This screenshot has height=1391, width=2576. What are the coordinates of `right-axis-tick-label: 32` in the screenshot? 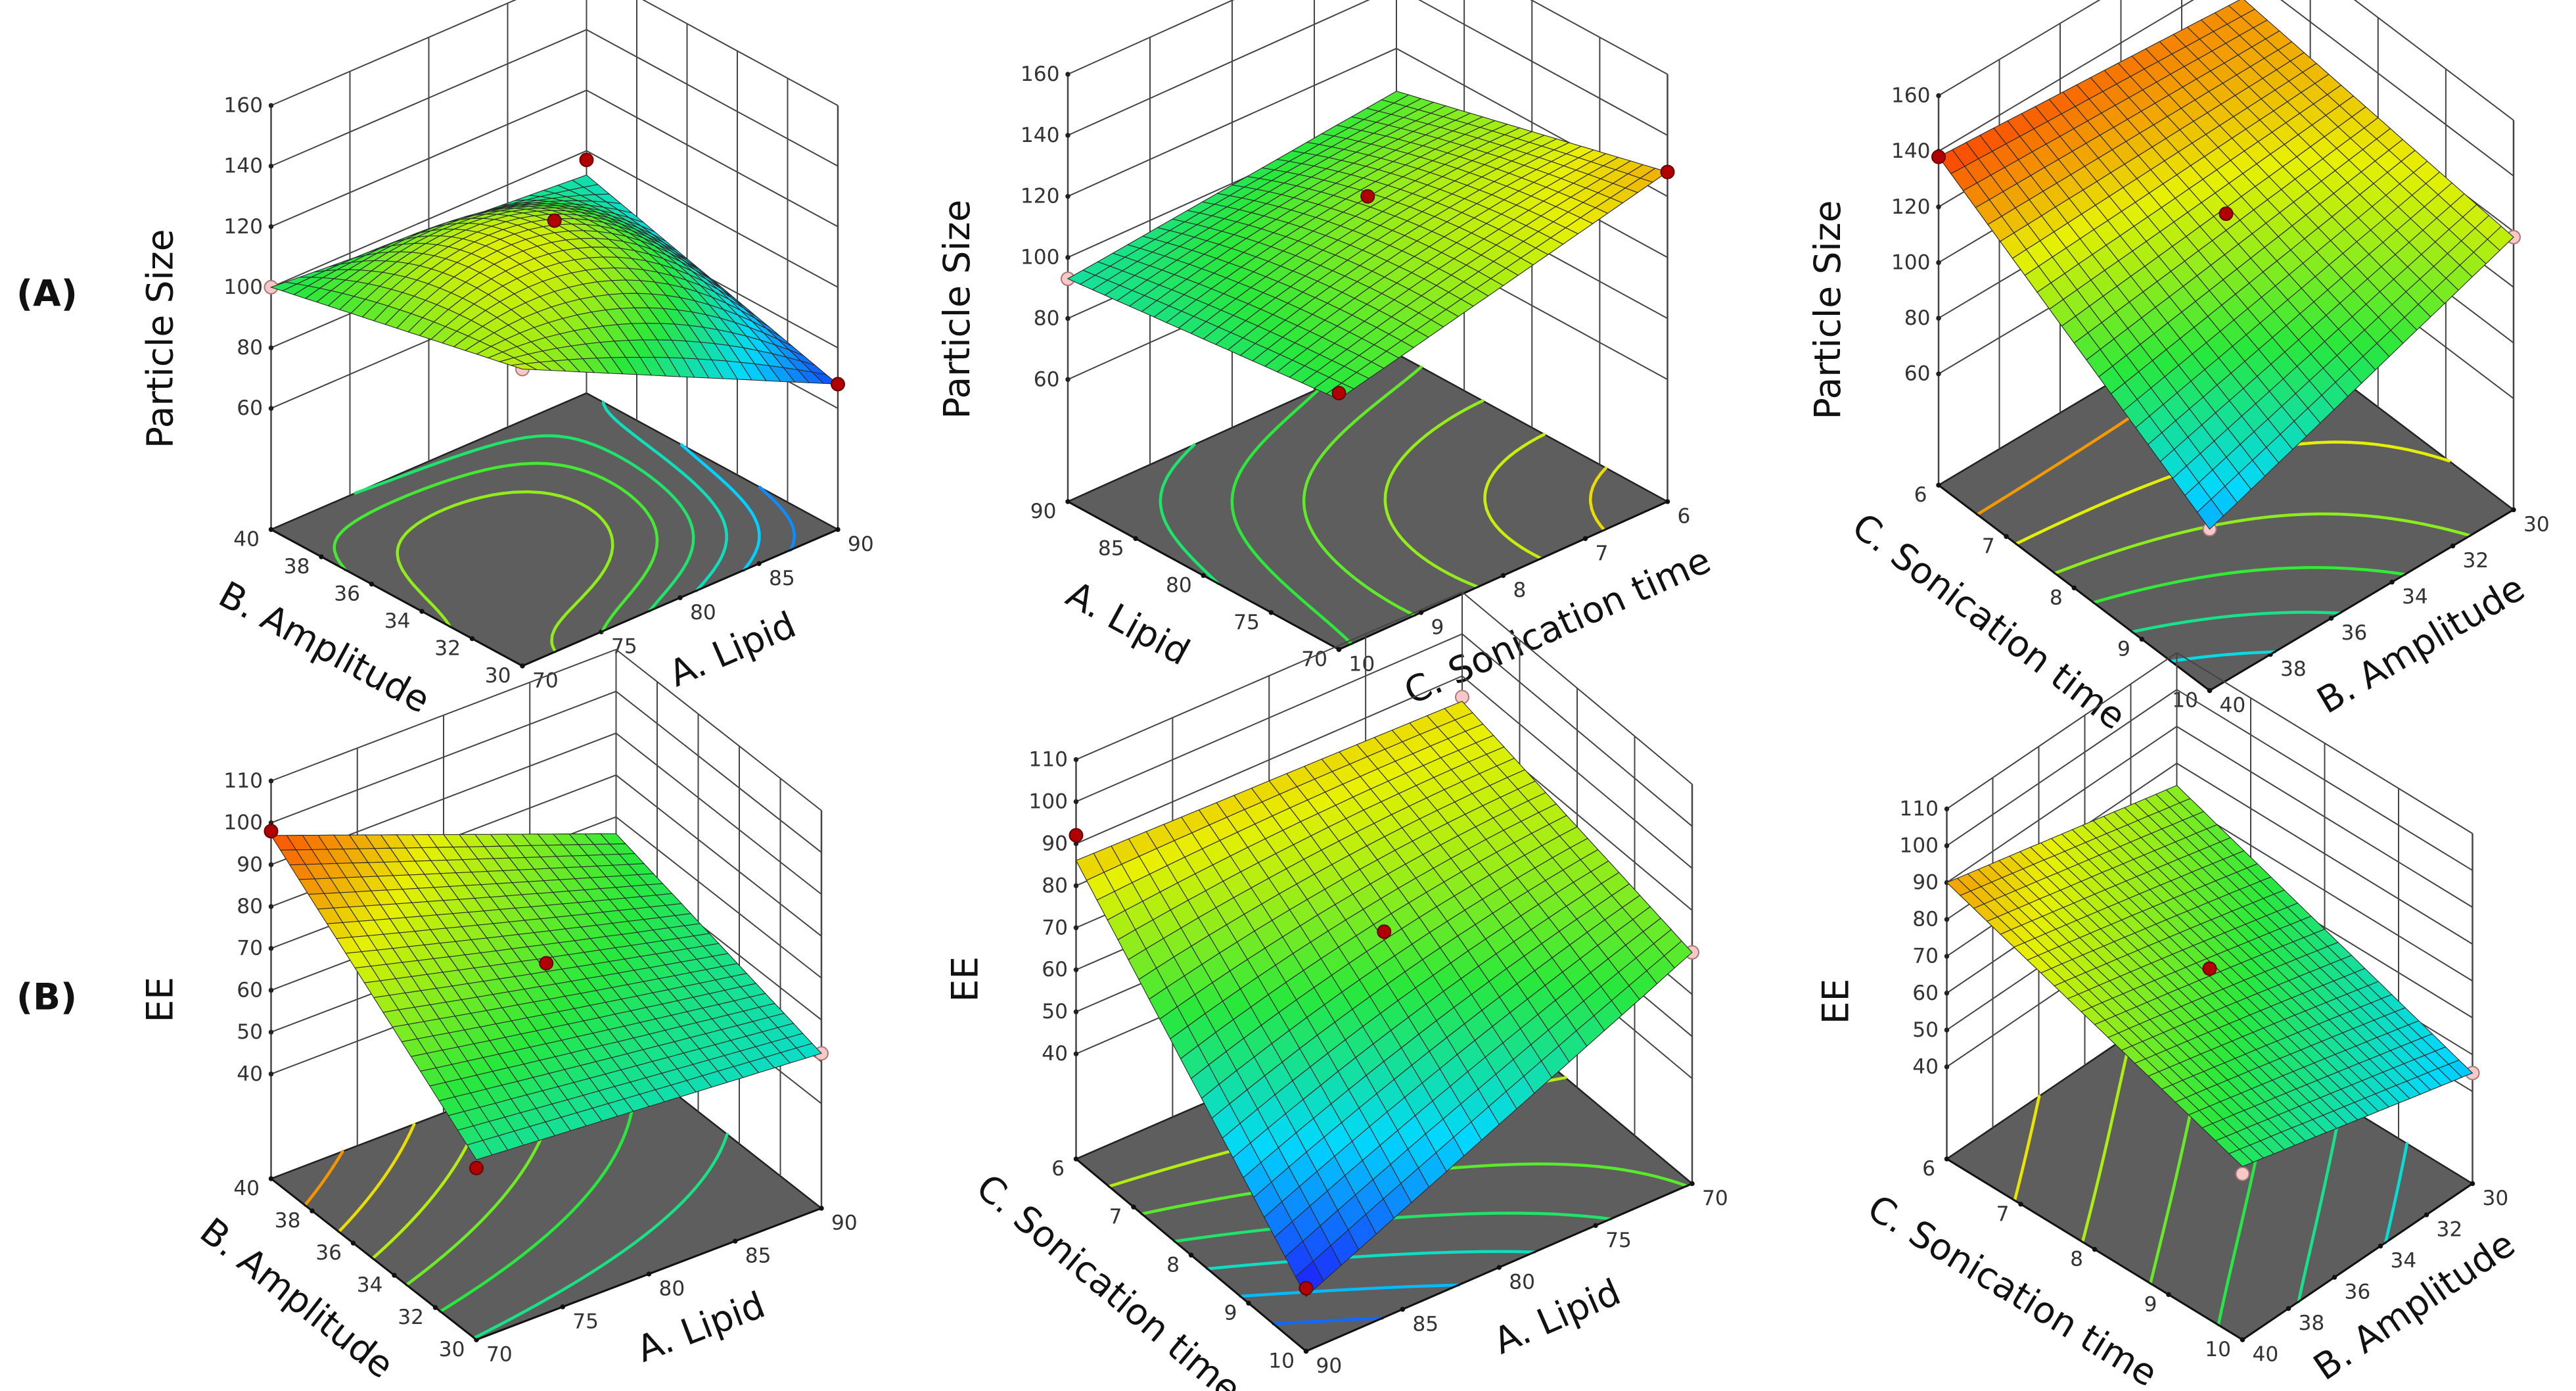 It's located at (2476, 561).